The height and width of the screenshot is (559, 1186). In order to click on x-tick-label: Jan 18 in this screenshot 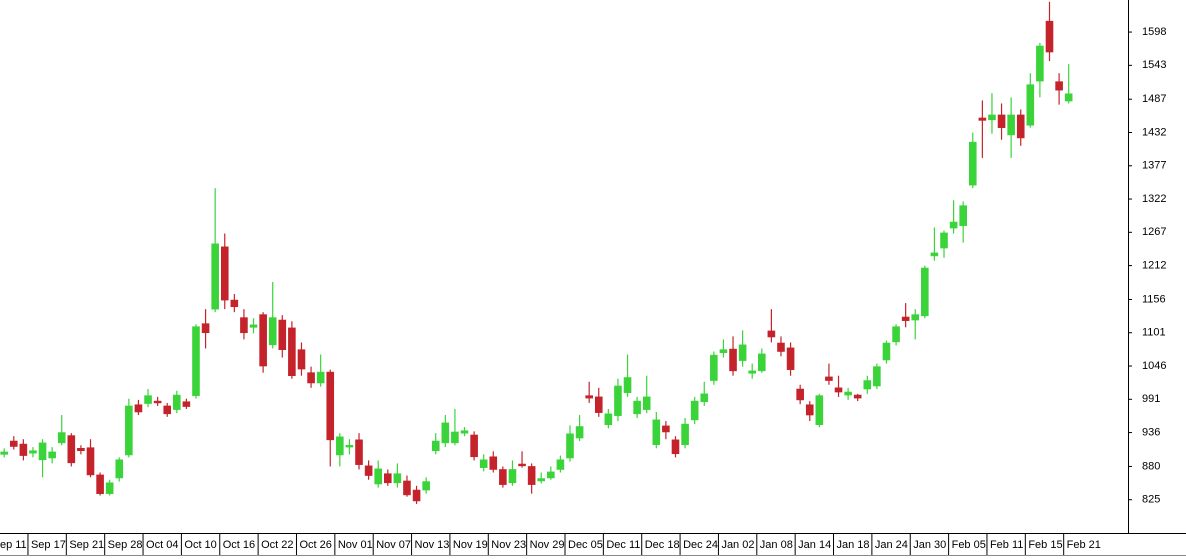, I will do `click(853, 545)`.